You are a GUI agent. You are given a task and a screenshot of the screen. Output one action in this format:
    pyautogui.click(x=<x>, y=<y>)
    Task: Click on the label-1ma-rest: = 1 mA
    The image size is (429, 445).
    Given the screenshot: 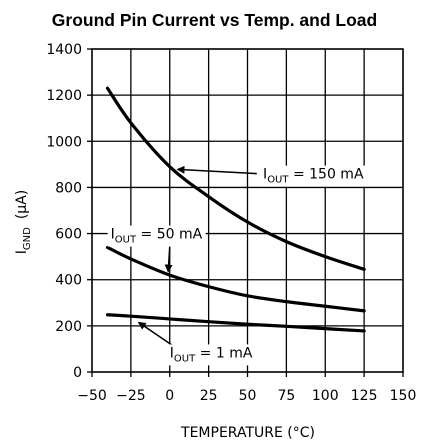 What is the action you would take?
    pyautogui.click(x=224, y=353)
    